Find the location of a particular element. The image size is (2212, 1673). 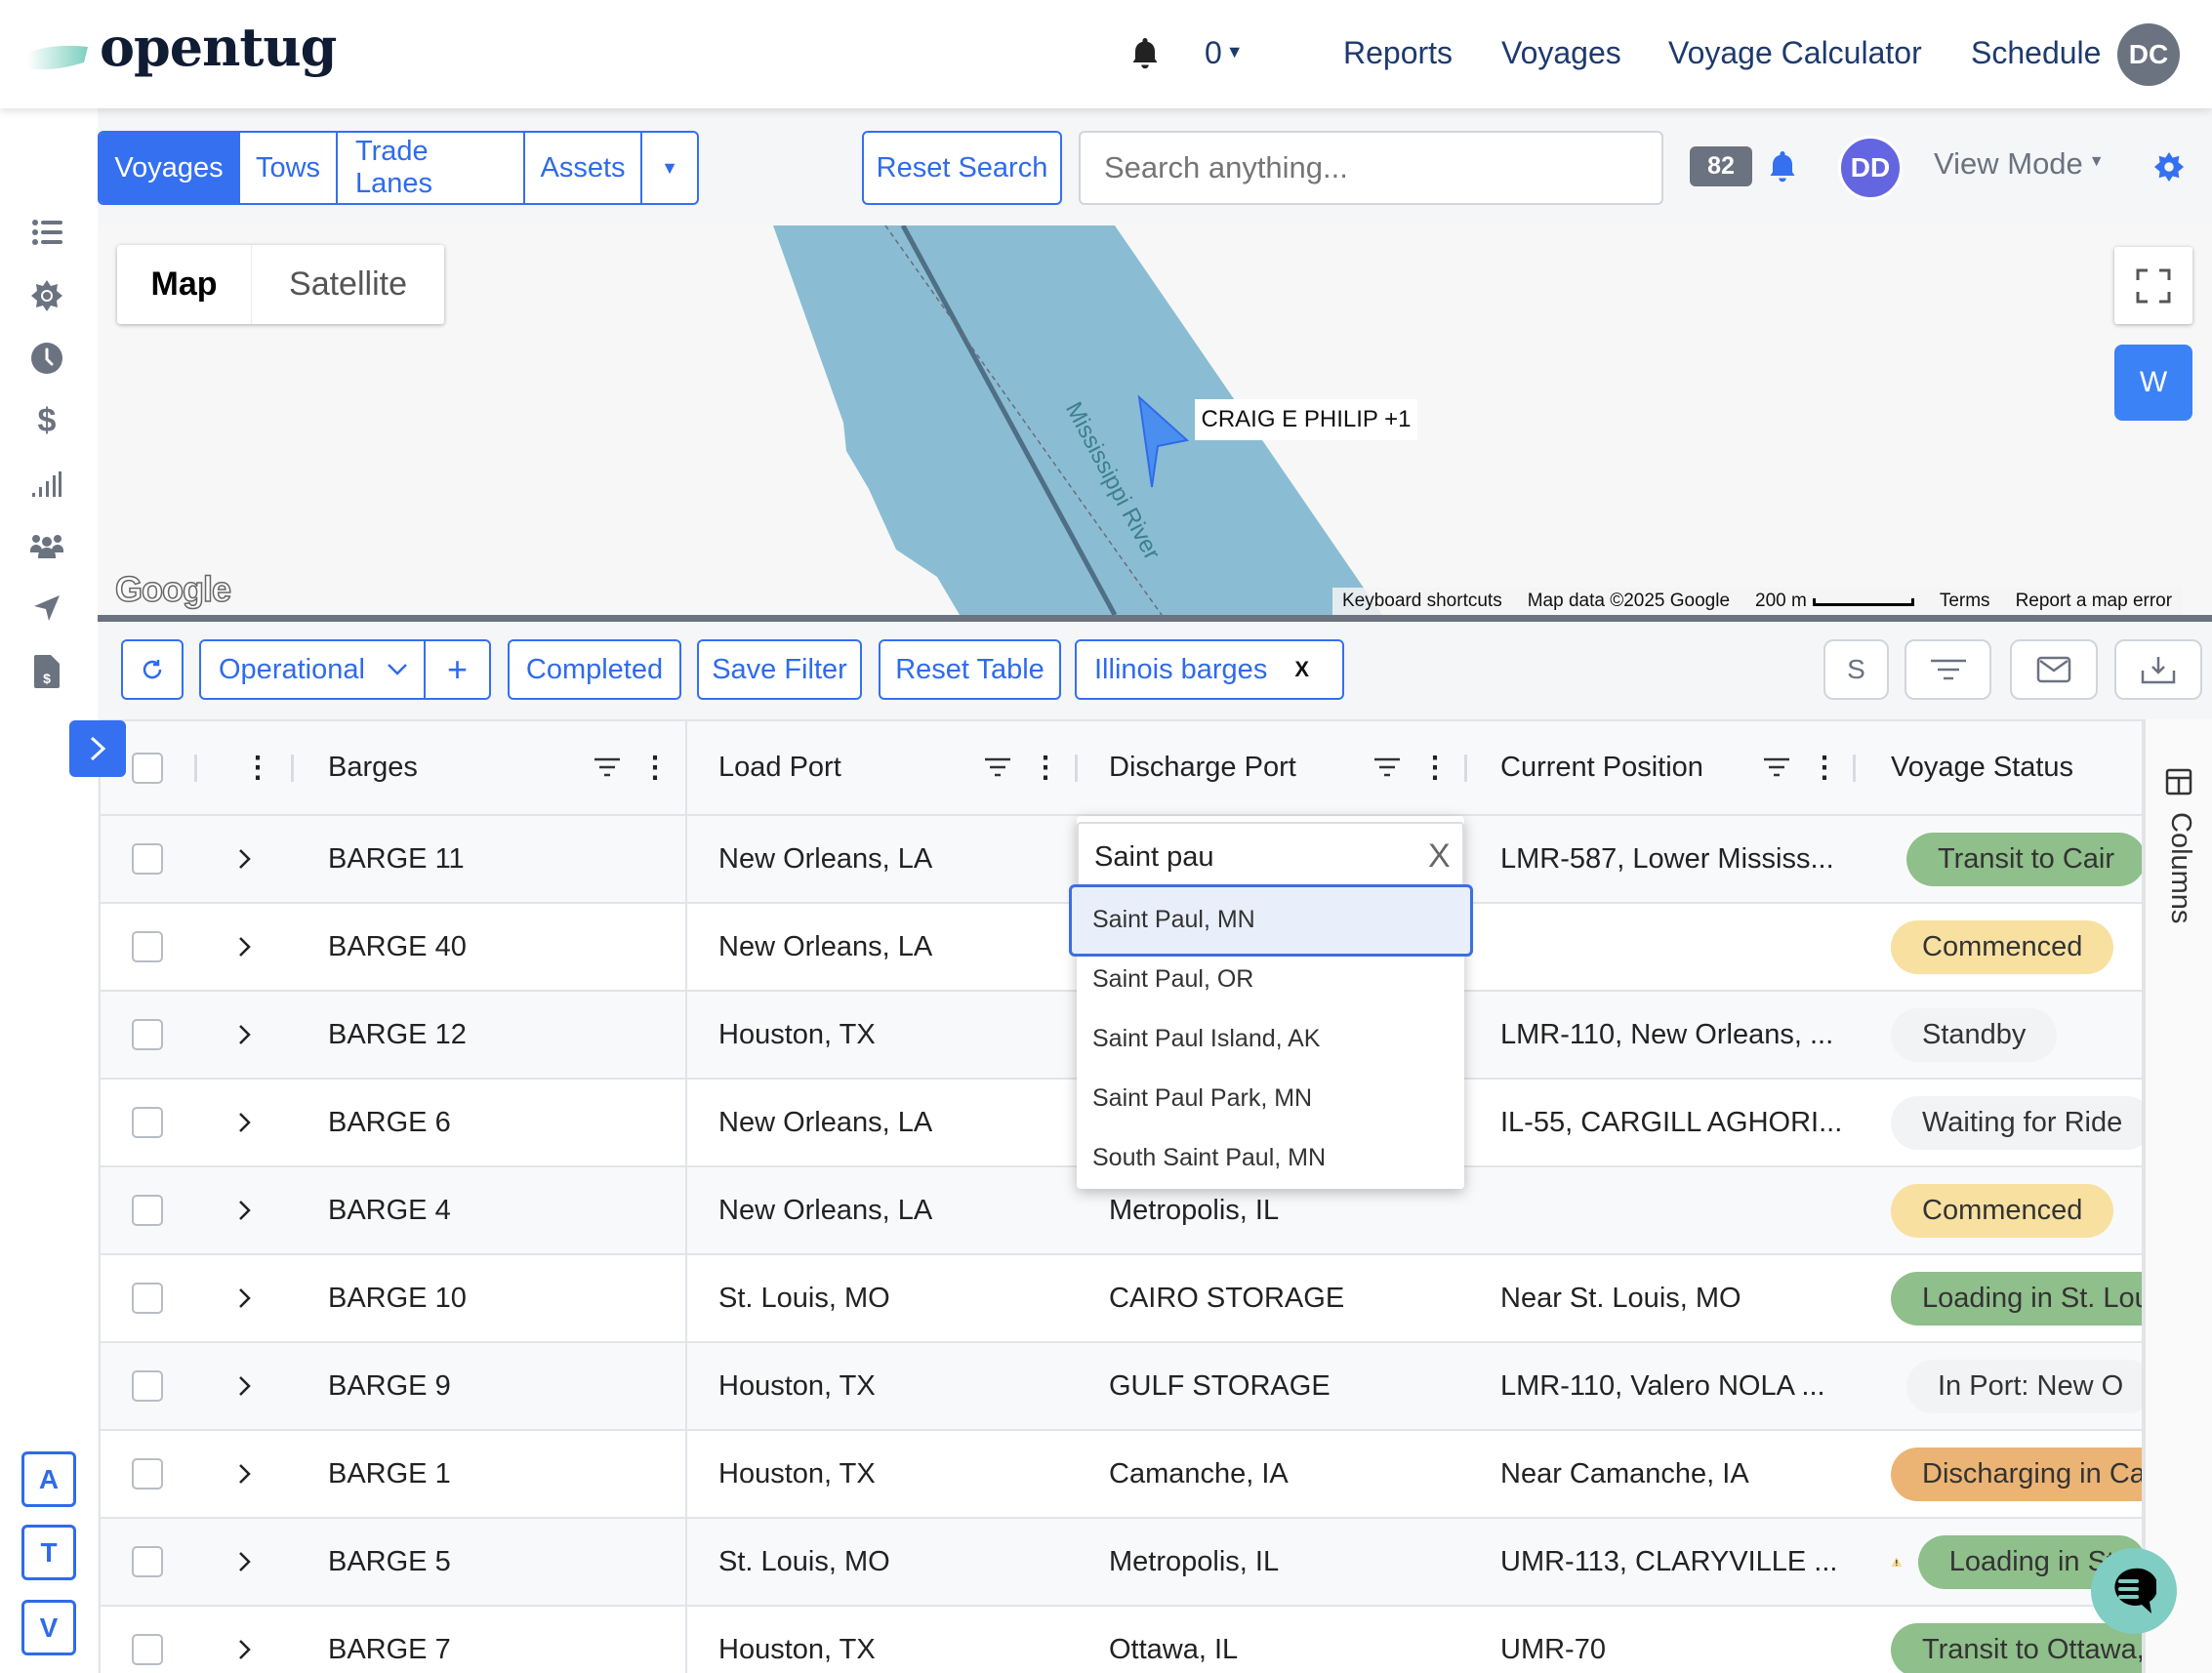

chat-button is located at coordinates (2134, 1591).